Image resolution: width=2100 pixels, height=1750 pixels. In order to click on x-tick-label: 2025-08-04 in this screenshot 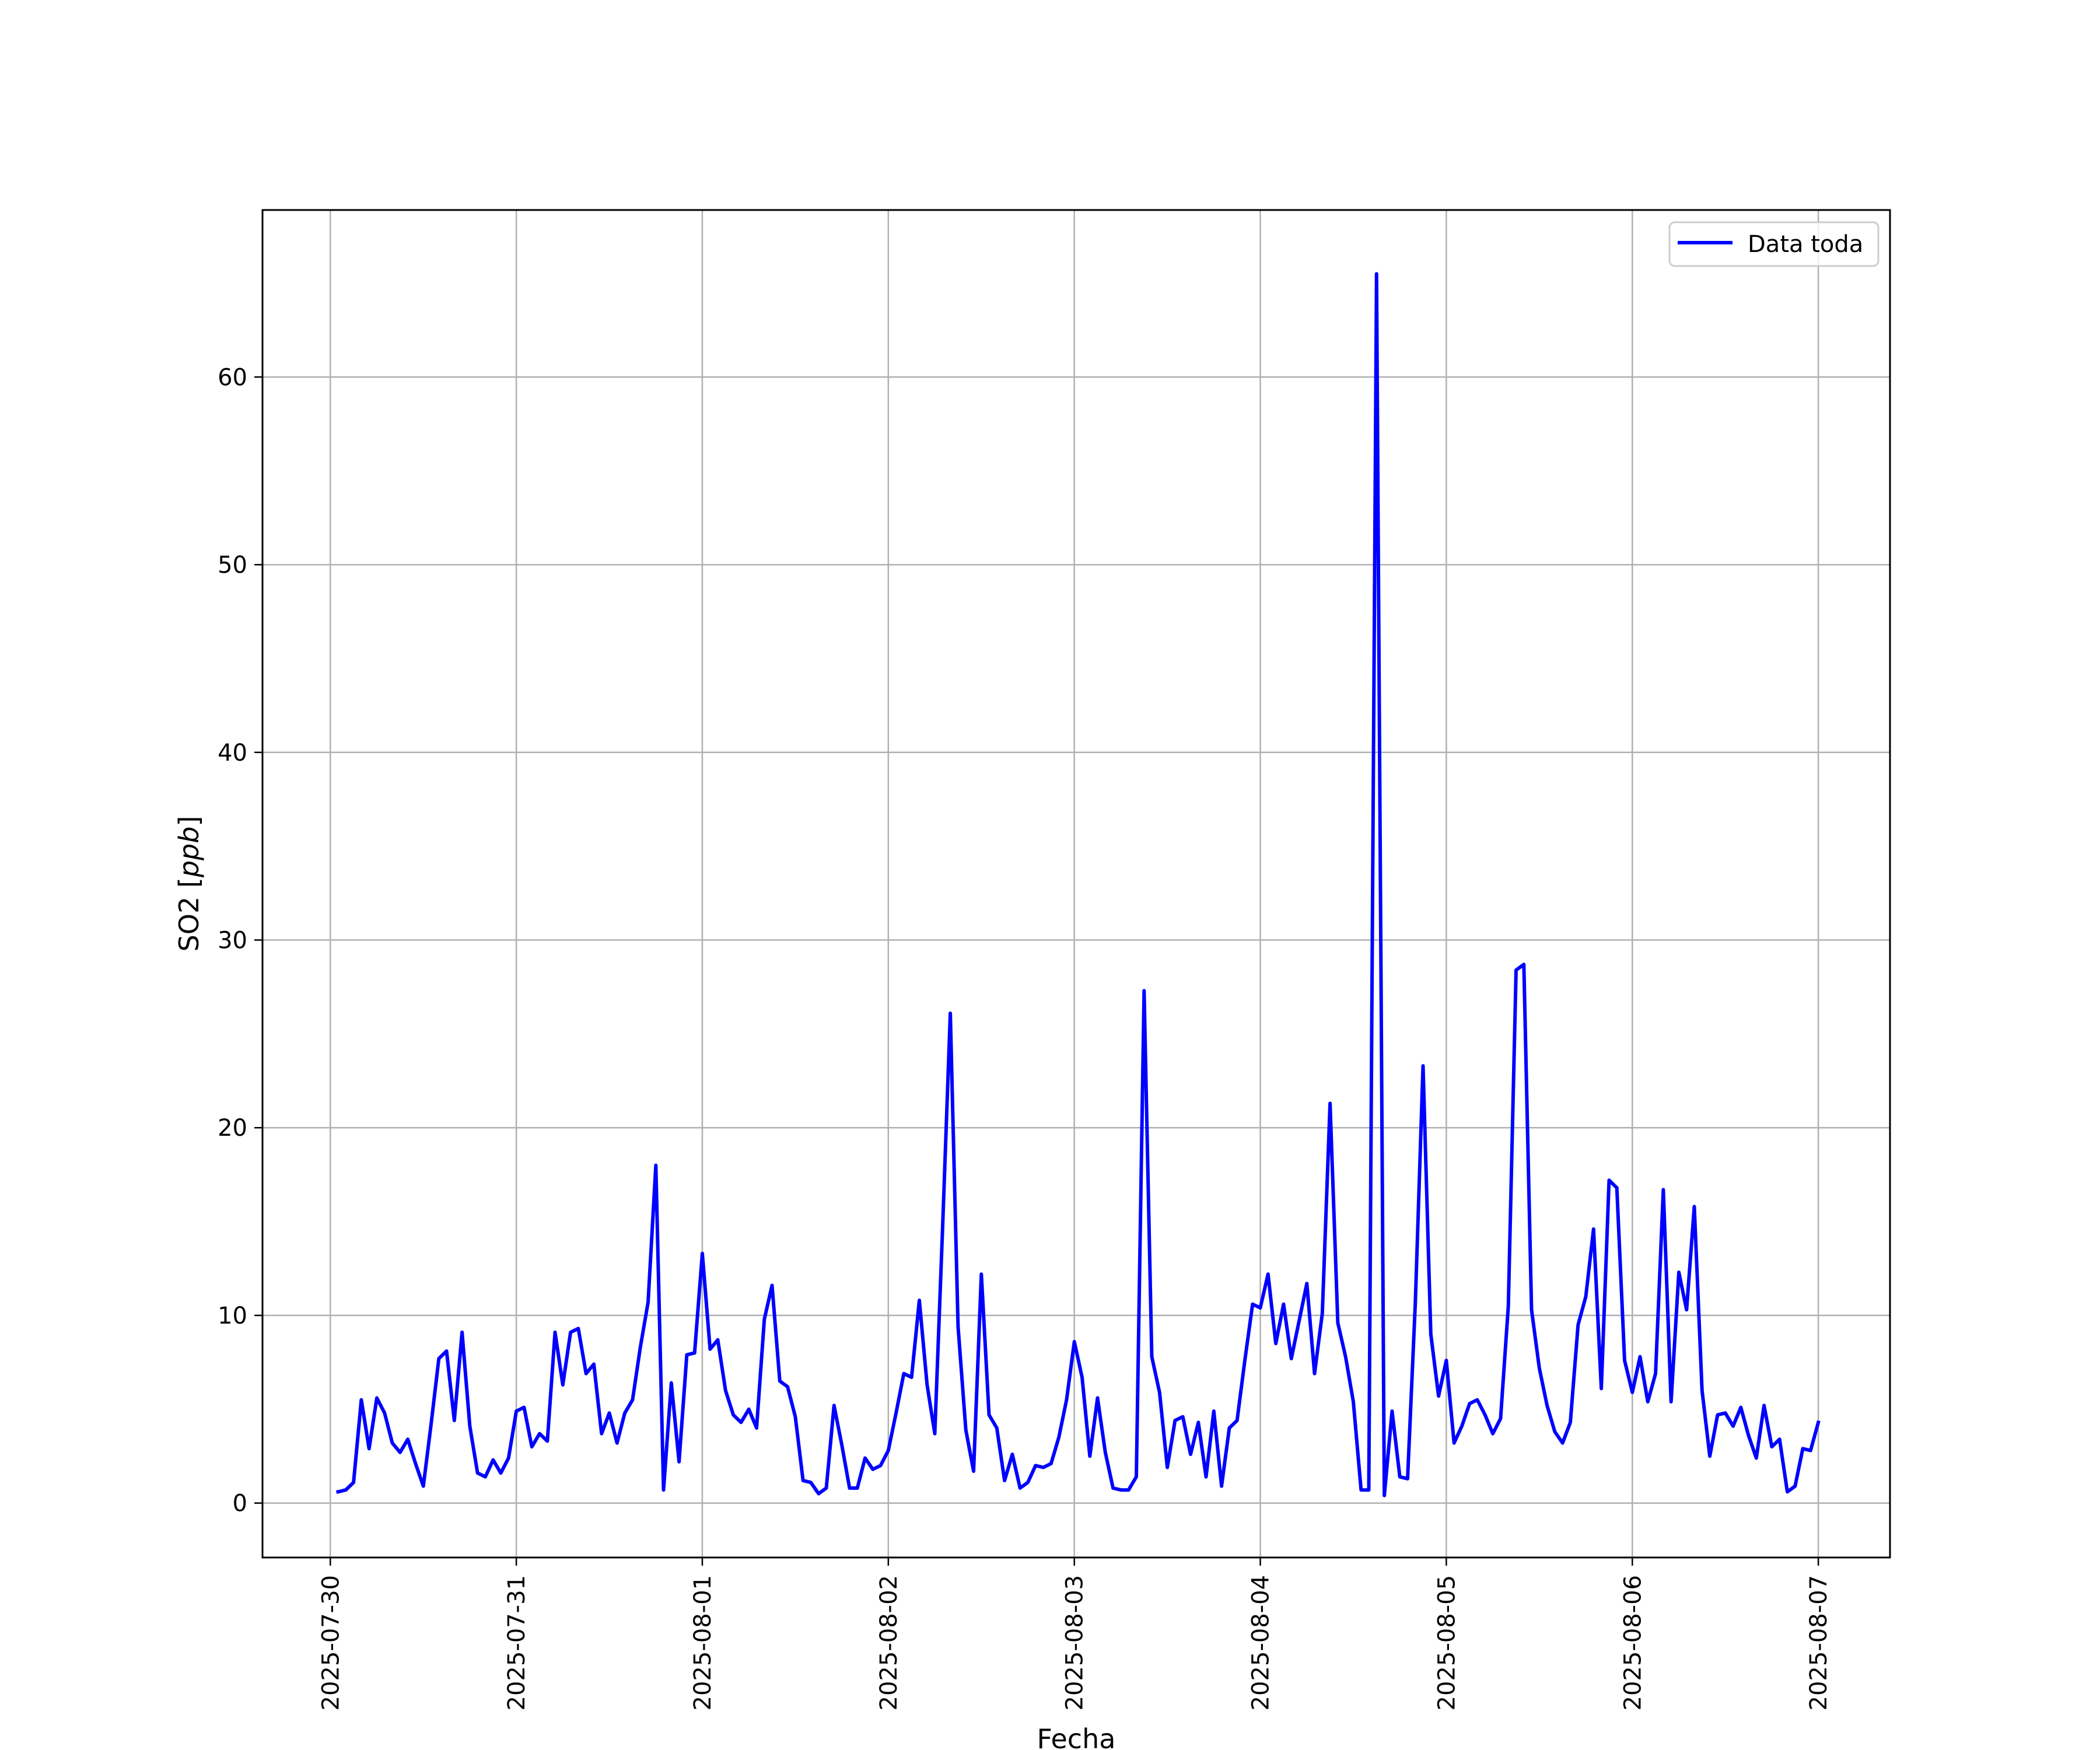, I will do `click(1261, 1643)`.